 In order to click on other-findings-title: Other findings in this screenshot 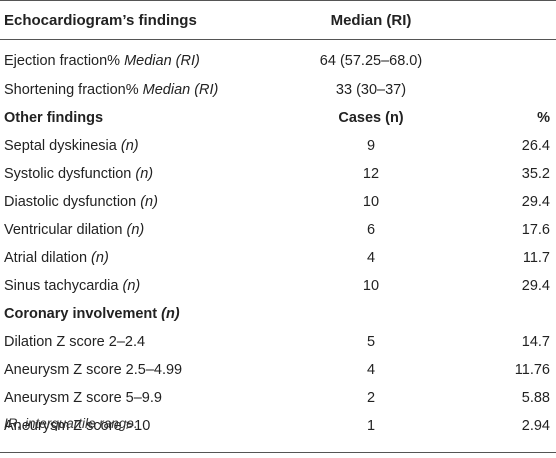, I will do `click(54, 118)`.